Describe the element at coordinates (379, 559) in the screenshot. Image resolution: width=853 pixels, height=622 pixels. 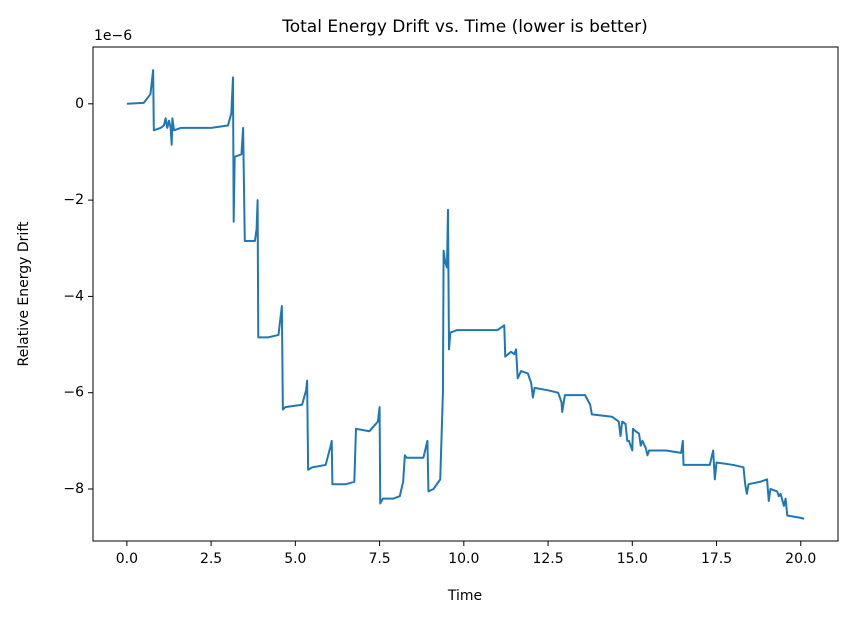
I see `x-tick-label: 7.5` at that location.